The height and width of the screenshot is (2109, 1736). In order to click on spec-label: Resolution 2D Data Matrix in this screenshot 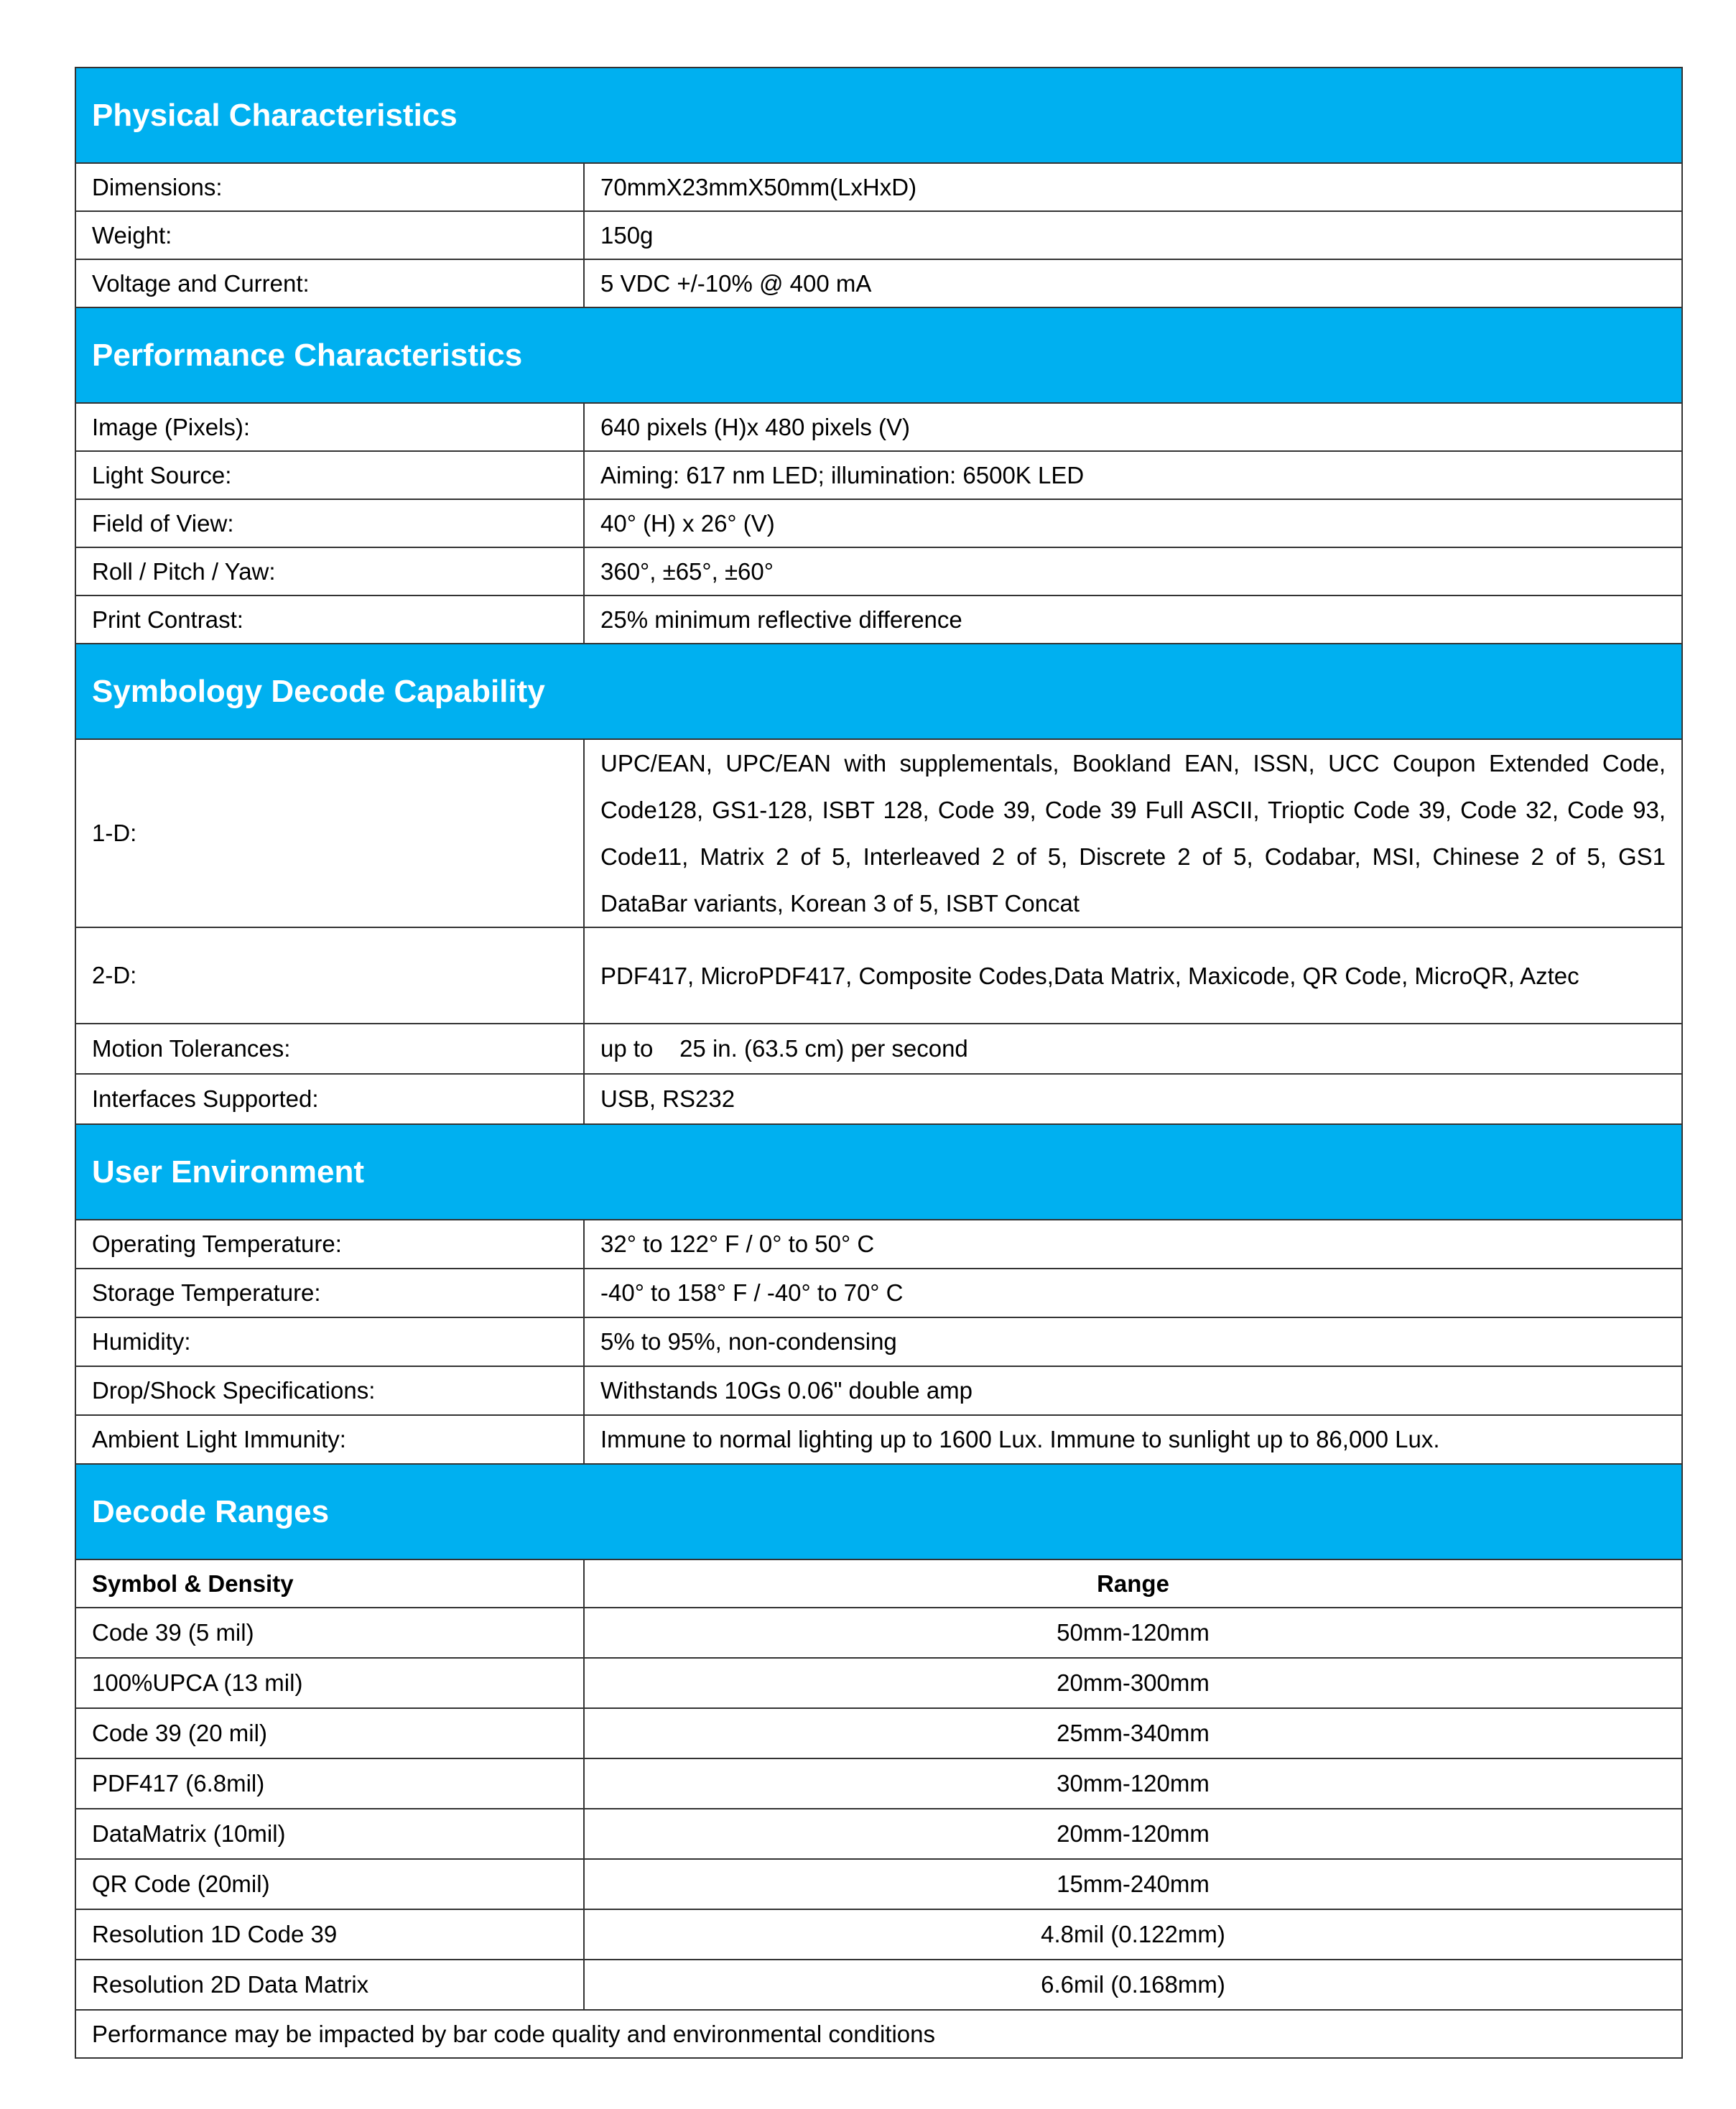, I will do `click(330, 1985)`.